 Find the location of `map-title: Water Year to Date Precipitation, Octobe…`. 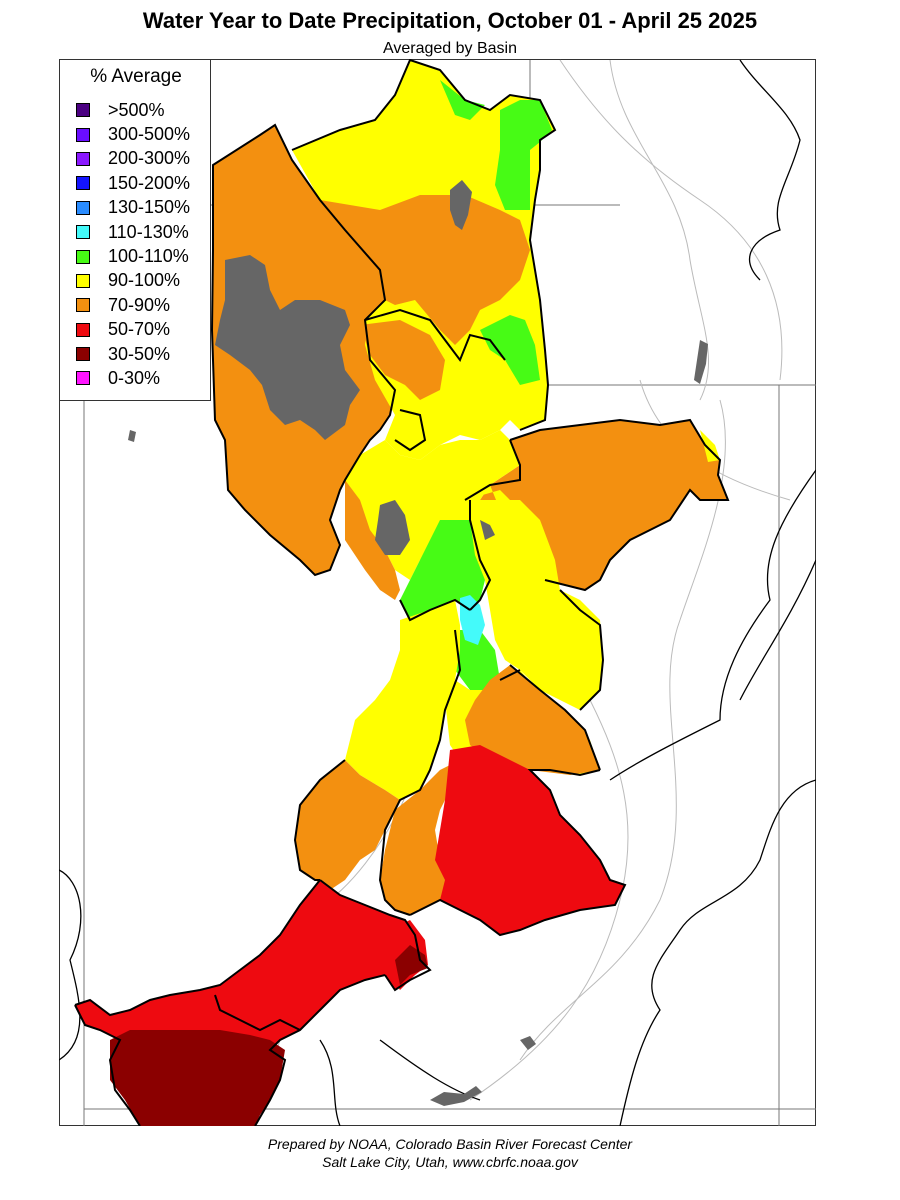

map-title: Water Year to Date Precipitation, Octobe… is located at coordinates (450, 20).